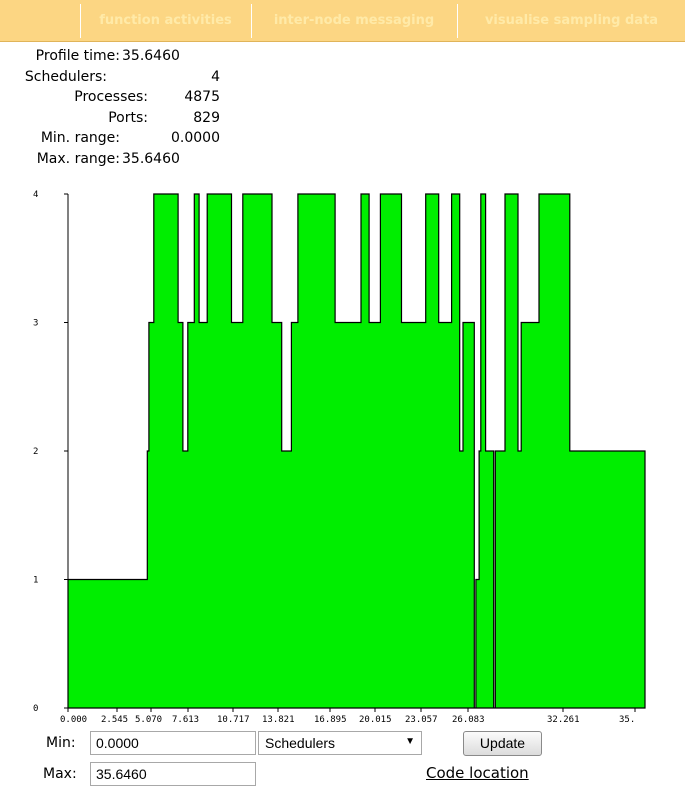  I want to click on max-range-label: Max. range:, so click(78, 158).